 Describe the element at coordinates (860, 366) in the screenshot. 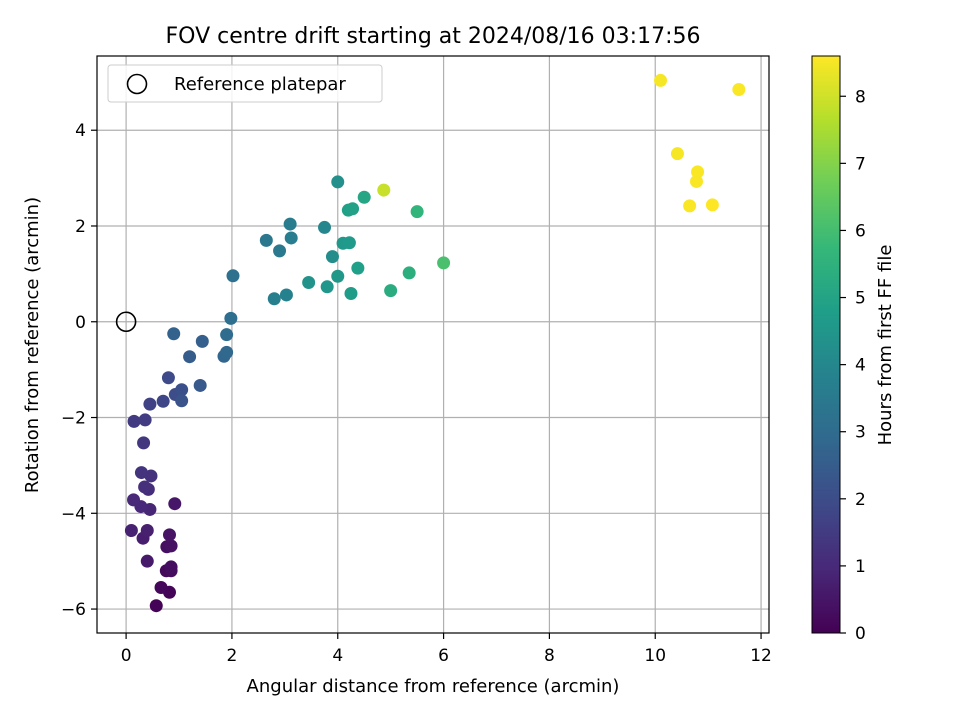

I see `colorbar-tick-label: 4` at that location.